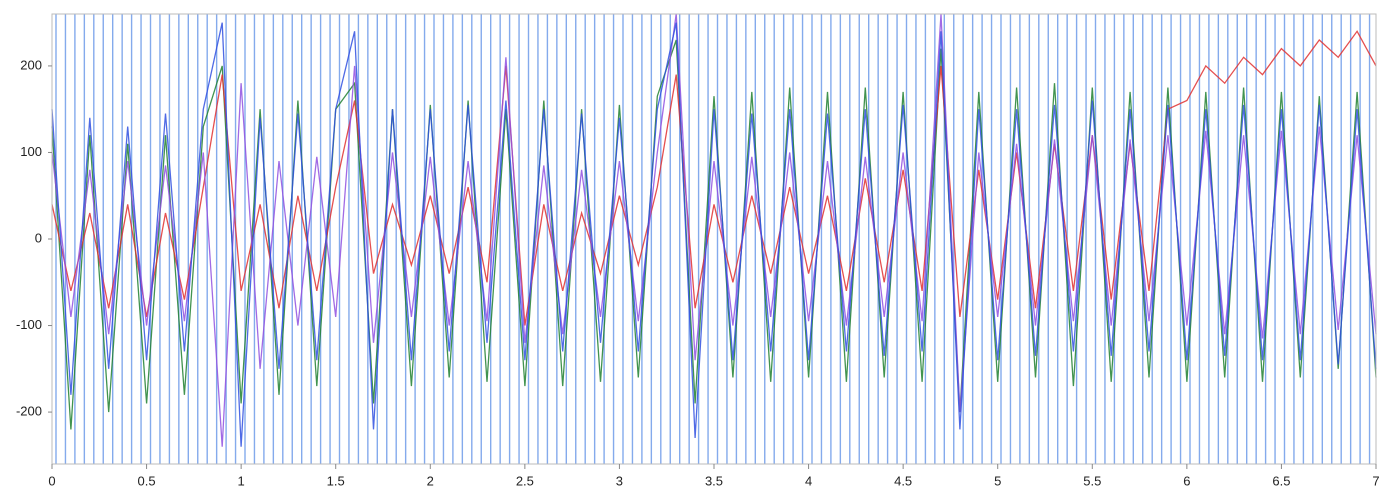 The height and width of the screenshot is (500, 1400). What do you see at coordinates (525, 480) in the screenshot?
I see `x-tick-label: 2.5` at bounding box center [525, 480].